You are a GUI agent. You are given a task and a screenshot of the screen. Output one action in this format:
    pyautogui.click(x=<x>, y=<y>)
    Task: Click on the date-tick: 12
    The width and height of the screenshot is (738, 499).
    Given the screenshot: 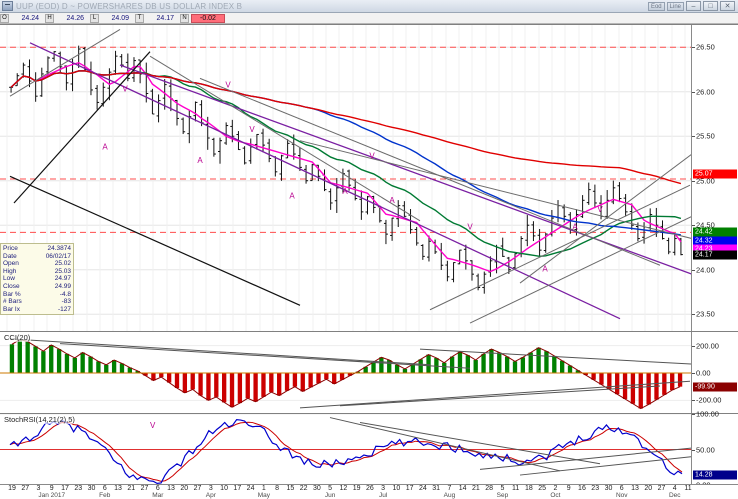 What is the action you would take?
    pyautogui.click(x=343, y=488)
    